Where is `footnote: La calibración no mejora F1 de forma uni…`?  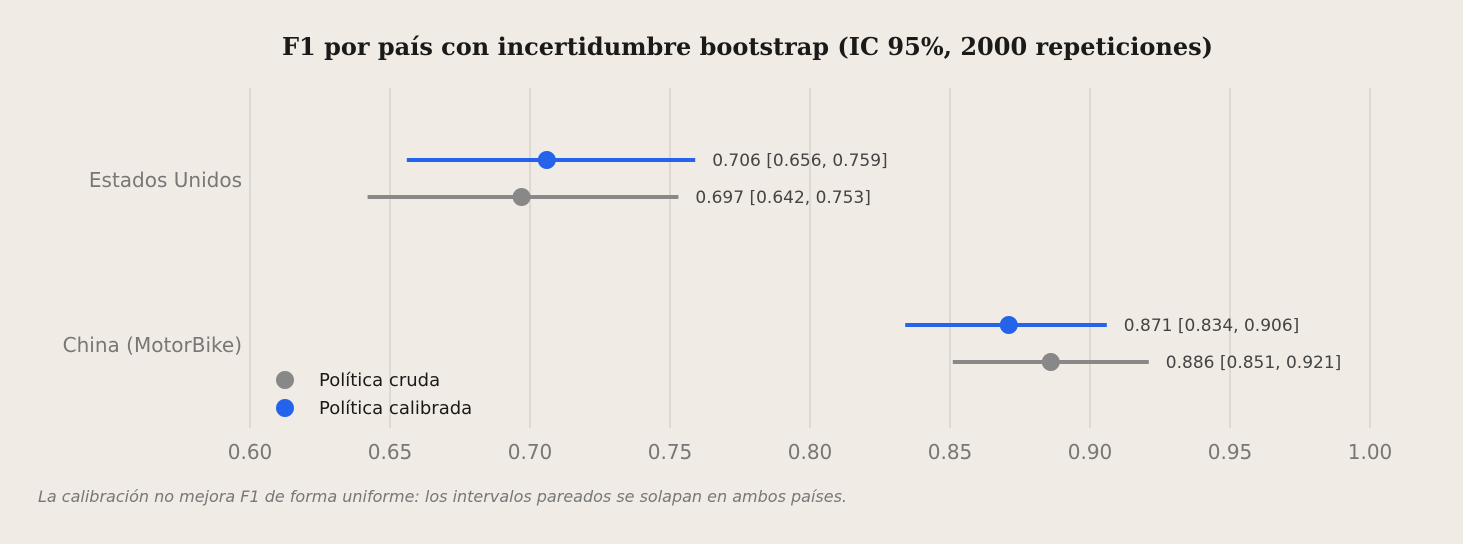
footnote: La calibración no mejora F1 de forma uni… is located at coordinates (442, 496).